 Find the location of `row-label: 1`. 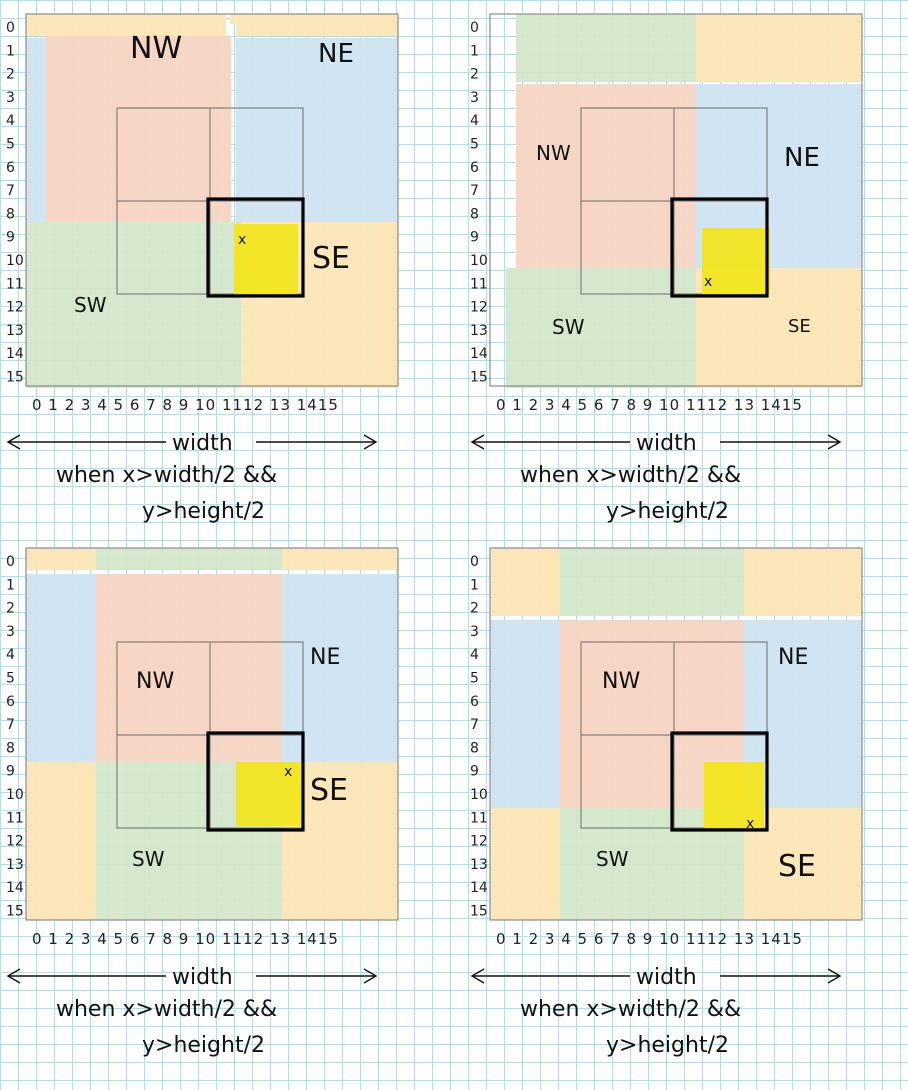

row-label: 1 is located at coordinates (10, 51).